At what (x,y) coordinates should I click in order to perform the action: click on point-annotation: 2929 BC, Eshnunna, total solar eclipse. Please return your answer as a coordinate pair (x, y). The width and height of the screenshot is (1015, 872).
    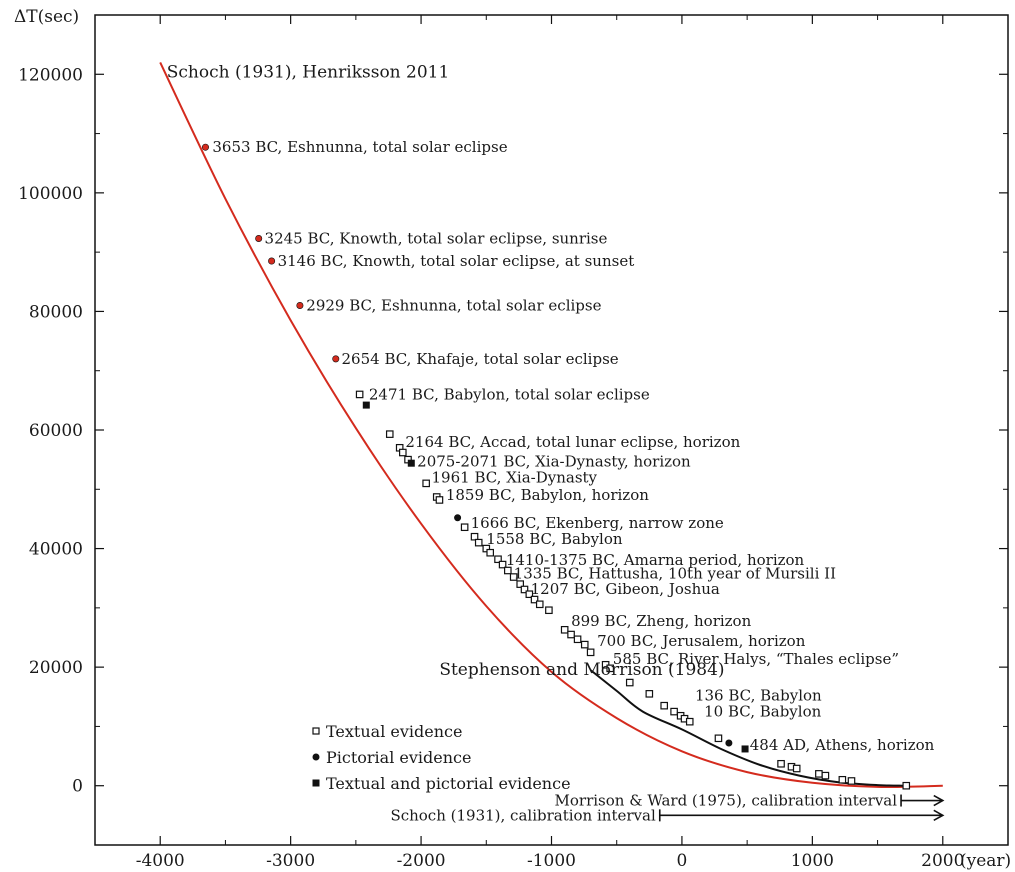
    Looking at the image, I should click on (453, 306).